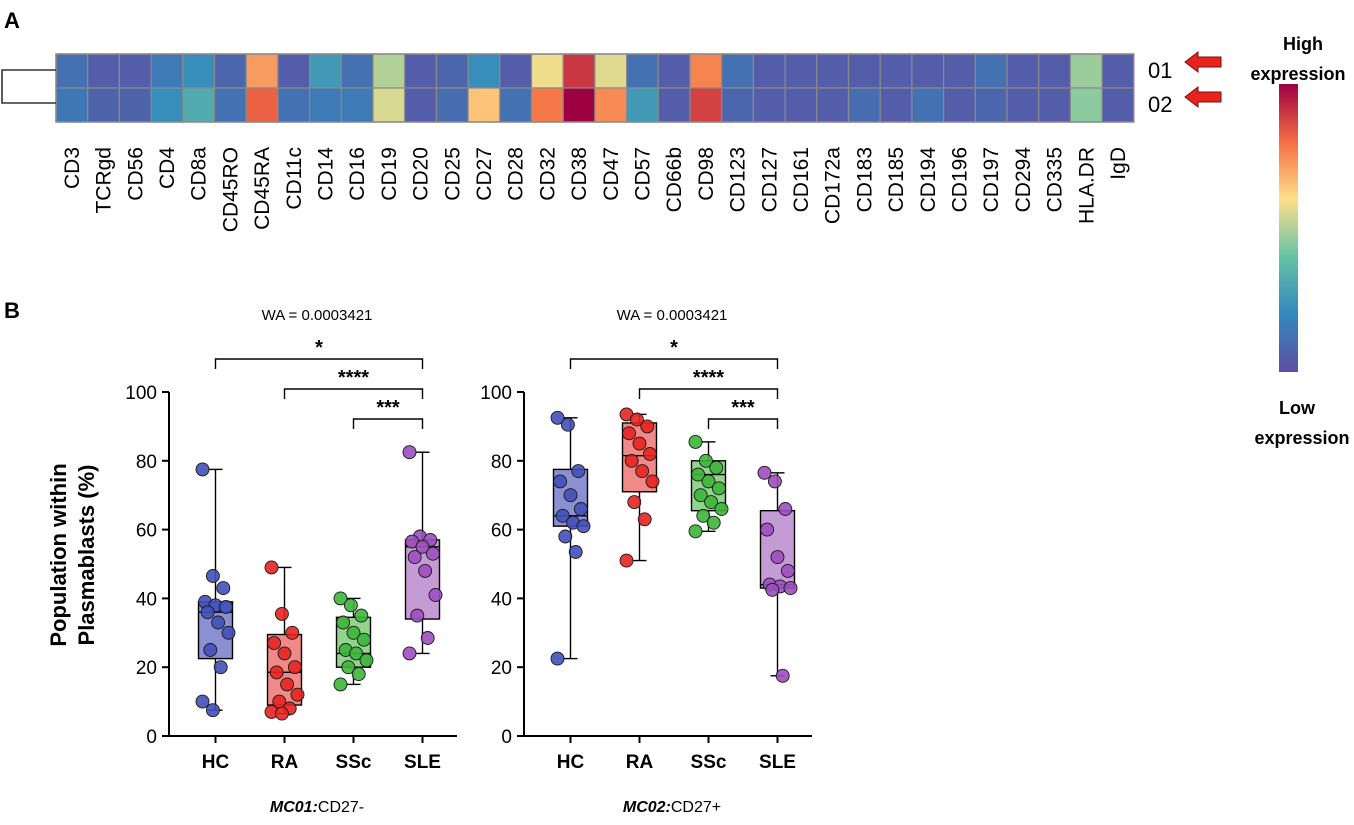 Image resolution: width=1354 pixels, height=825 pixels. What do you see at coordinates (1118, 71) in the screenshot?
I see `heatmap-cell-01-IgD` at bounding box center [1118, 71].